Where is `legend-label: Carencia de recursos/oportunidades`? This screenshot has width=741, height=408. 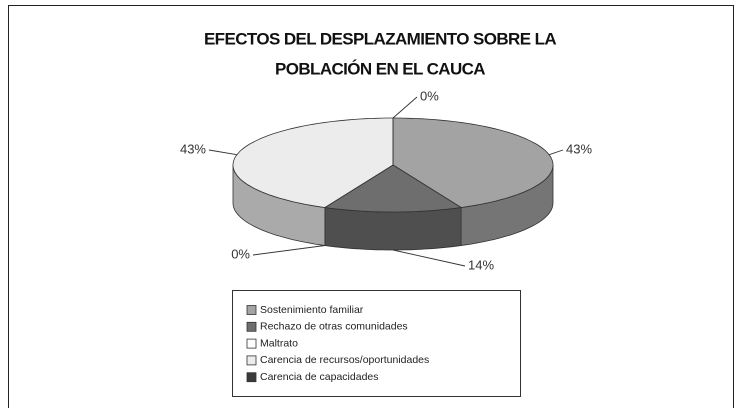 legend-label: Carencia de recursos/oportunidades is located at coordinates (344, 360).